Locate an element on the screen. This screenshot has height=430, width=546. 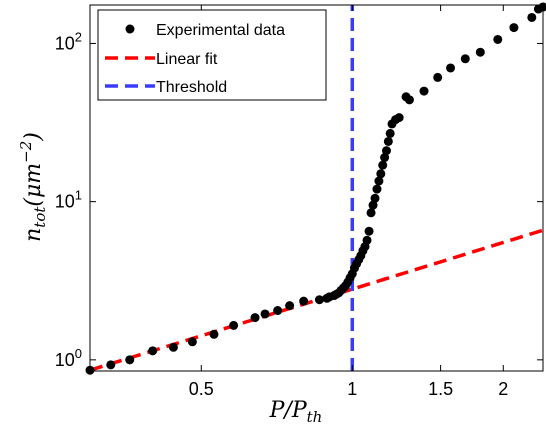
y-axis-label-main: n is located at coordinates (33, 235).